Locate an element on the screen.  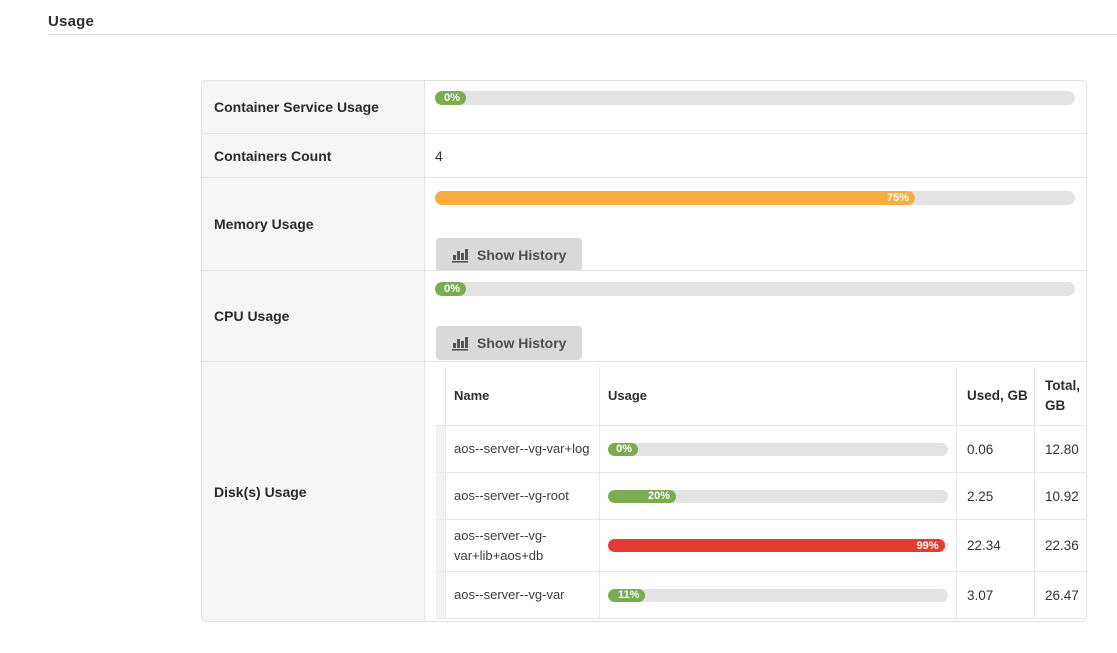
container-service-usage-bar-fill: 0% is located at coordinates (450, 98).